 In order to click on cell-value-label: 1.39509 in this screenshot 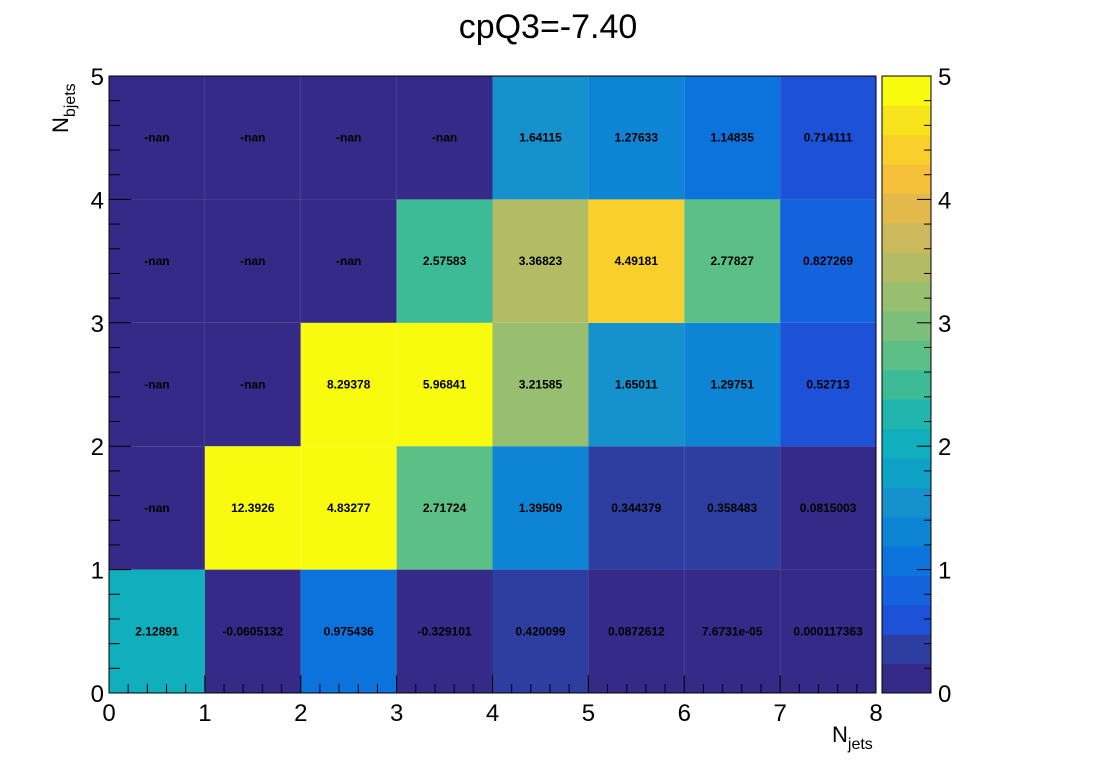, I will do `click(541, 508)`.